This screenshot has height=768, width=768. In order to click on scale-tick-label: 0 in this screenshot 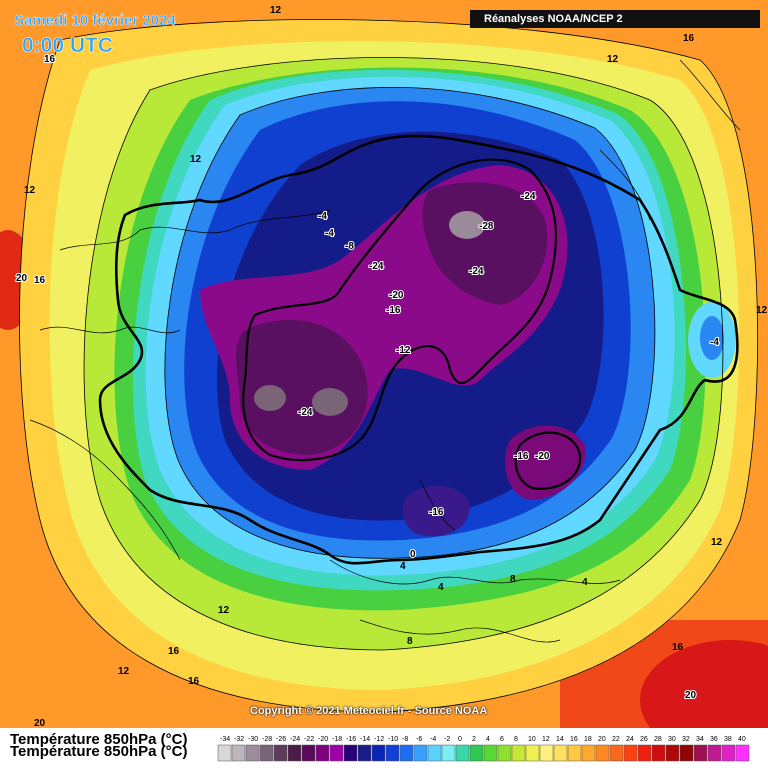, I will do `click(460, 739)`.